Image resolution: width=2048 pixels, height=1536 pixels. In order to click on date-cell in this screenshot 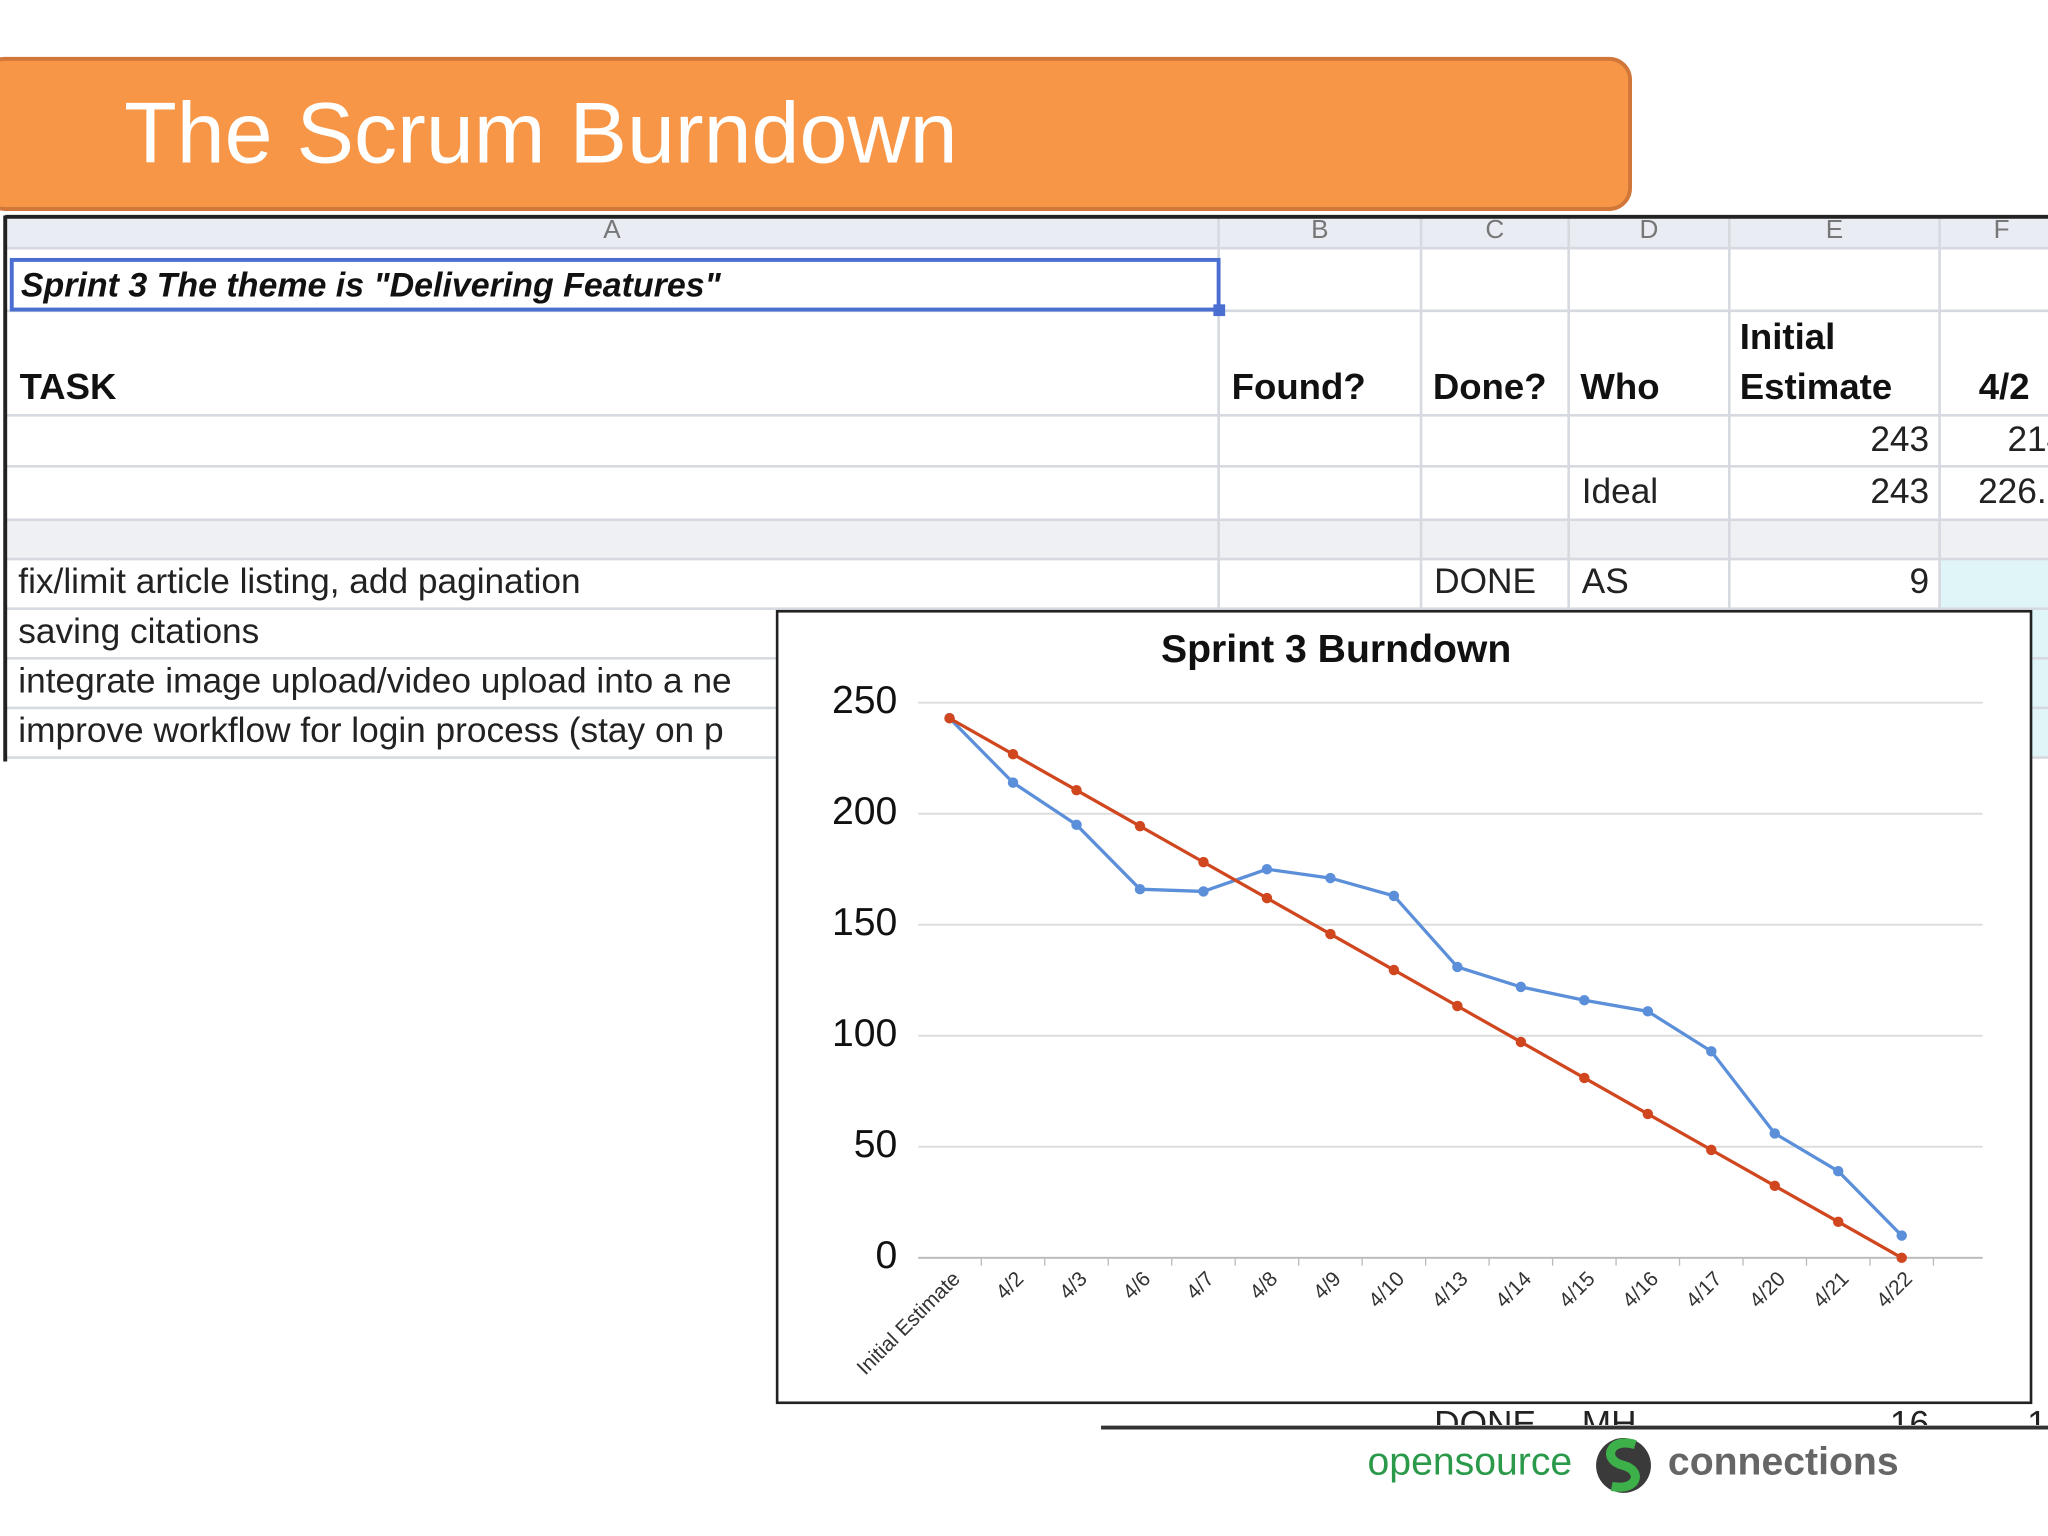, I will do `click(1993, 584)`.